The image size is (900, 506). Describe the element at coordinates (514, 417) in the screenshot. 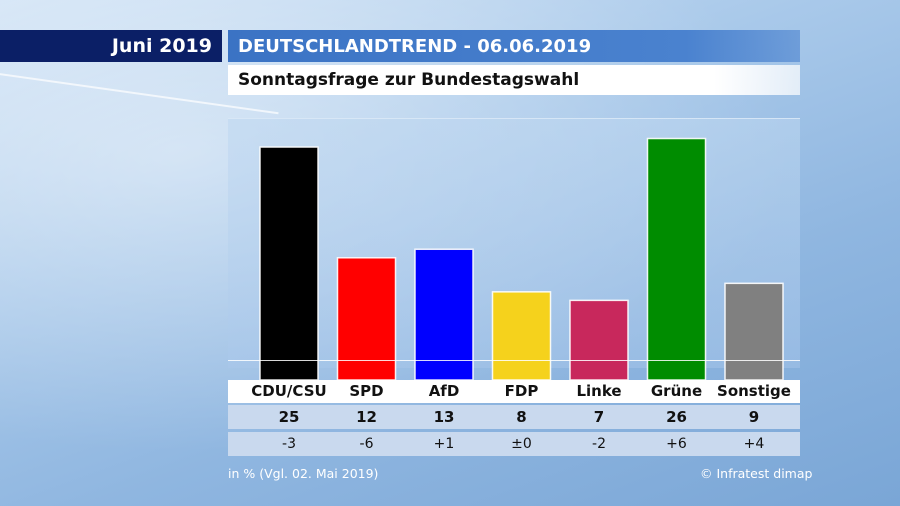

I see `value-strip` at that location.